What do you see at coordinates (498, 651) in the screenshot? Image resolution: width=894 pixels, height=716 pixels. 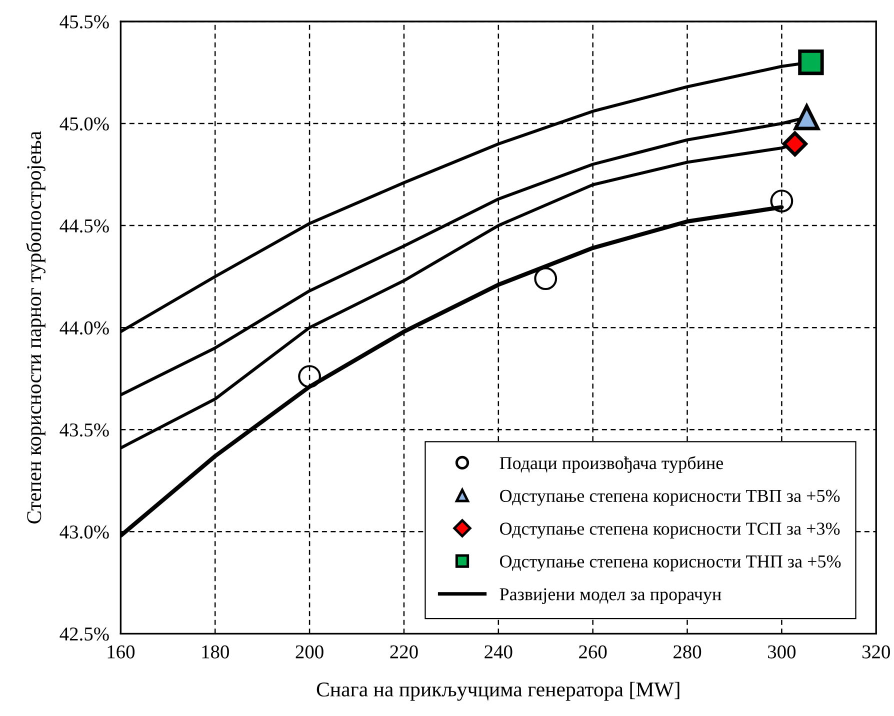 I see `x-tick-label: 240` at bounding box center [498, 651].